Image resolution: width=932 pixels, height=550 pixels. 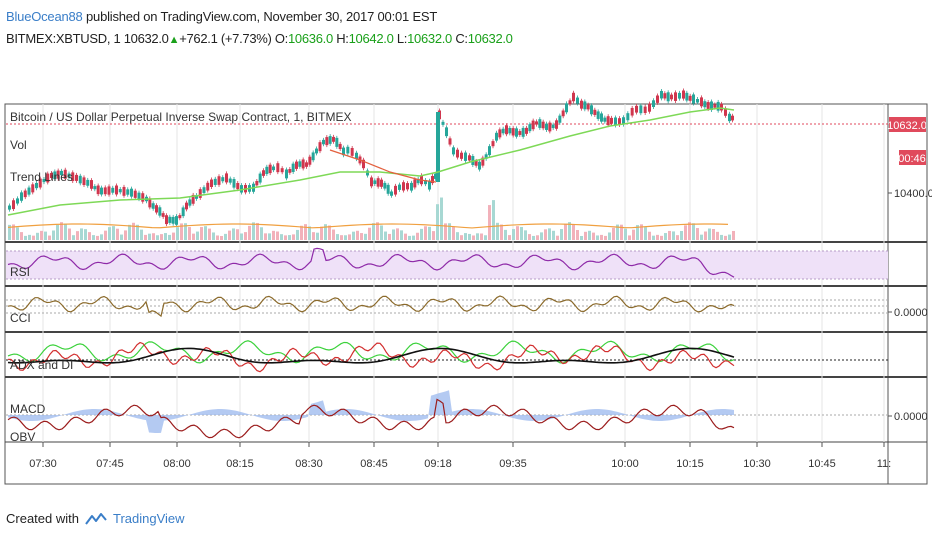 I want to click on tradingview-brand: TradingView, so click(x=148, y=518).